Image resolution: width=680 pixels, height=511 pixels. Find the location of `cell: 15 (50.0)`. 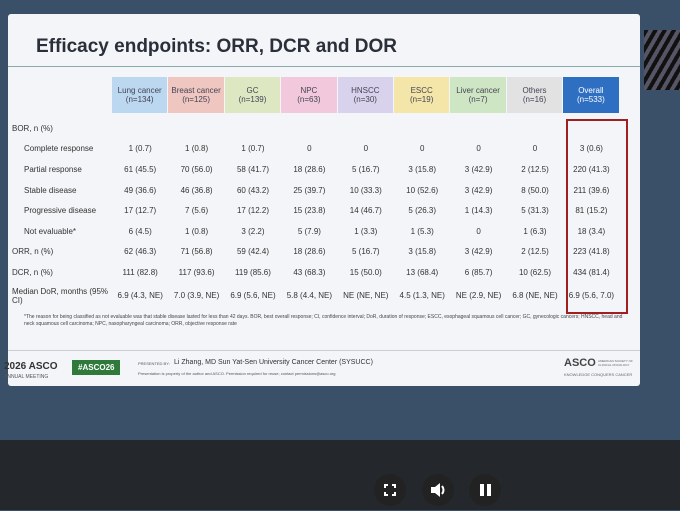

cell: 15 (50.0) is located at coordinates (365, 272).